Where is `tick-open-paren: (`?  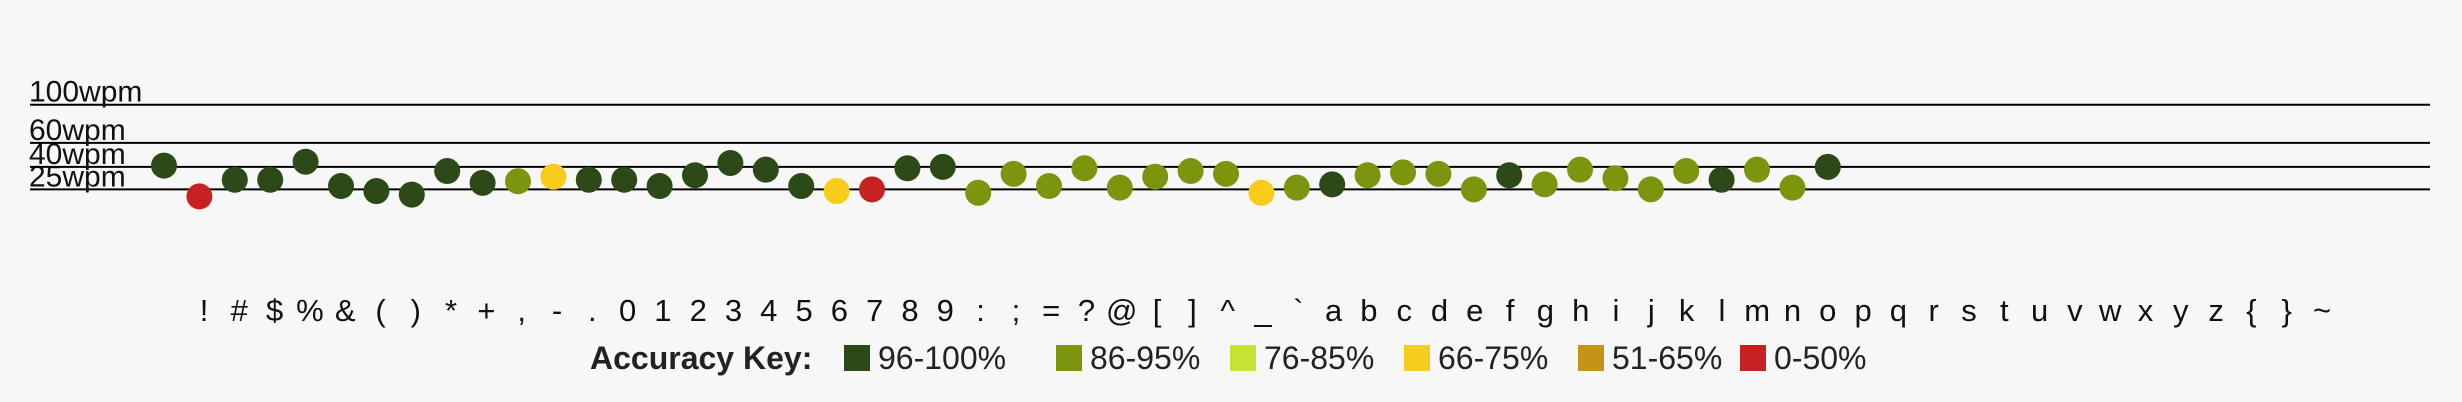 tick-open-paren: ( is located at coordinates (380, 310).